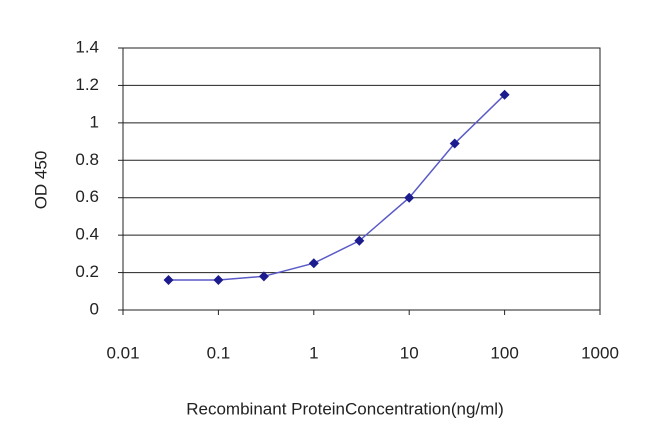 This screenshot has width=650, height=434. Describe the element at coordinates (40, 180) in the screenshot. I see `y-axis-label: OD 450` at that location.